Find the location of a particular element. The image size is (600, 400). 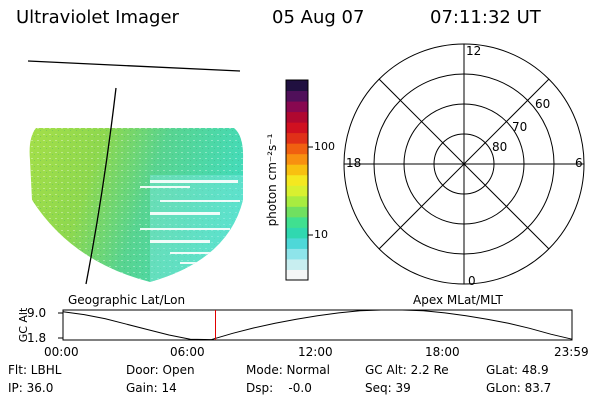

time-label: 07:11:32 UT is located at coordinates (485, 17).